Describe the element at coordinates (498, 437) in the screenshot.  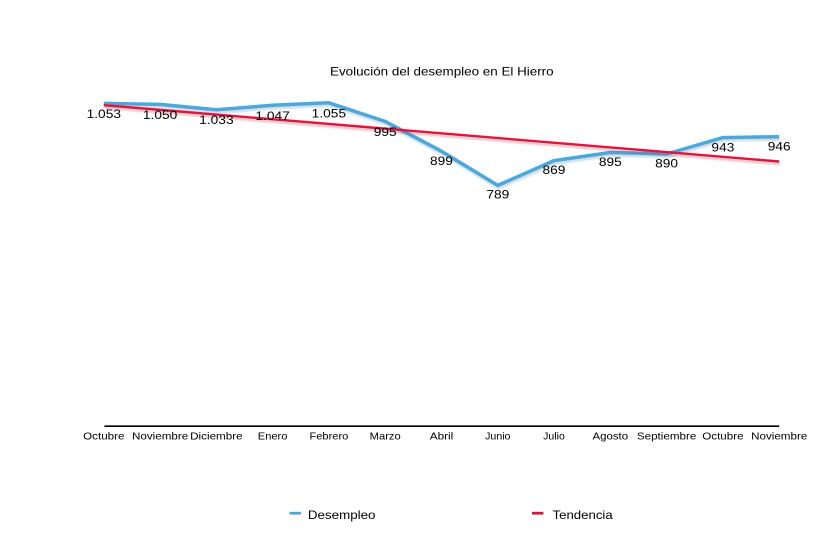
I see `svg-text: Junio` at that location.